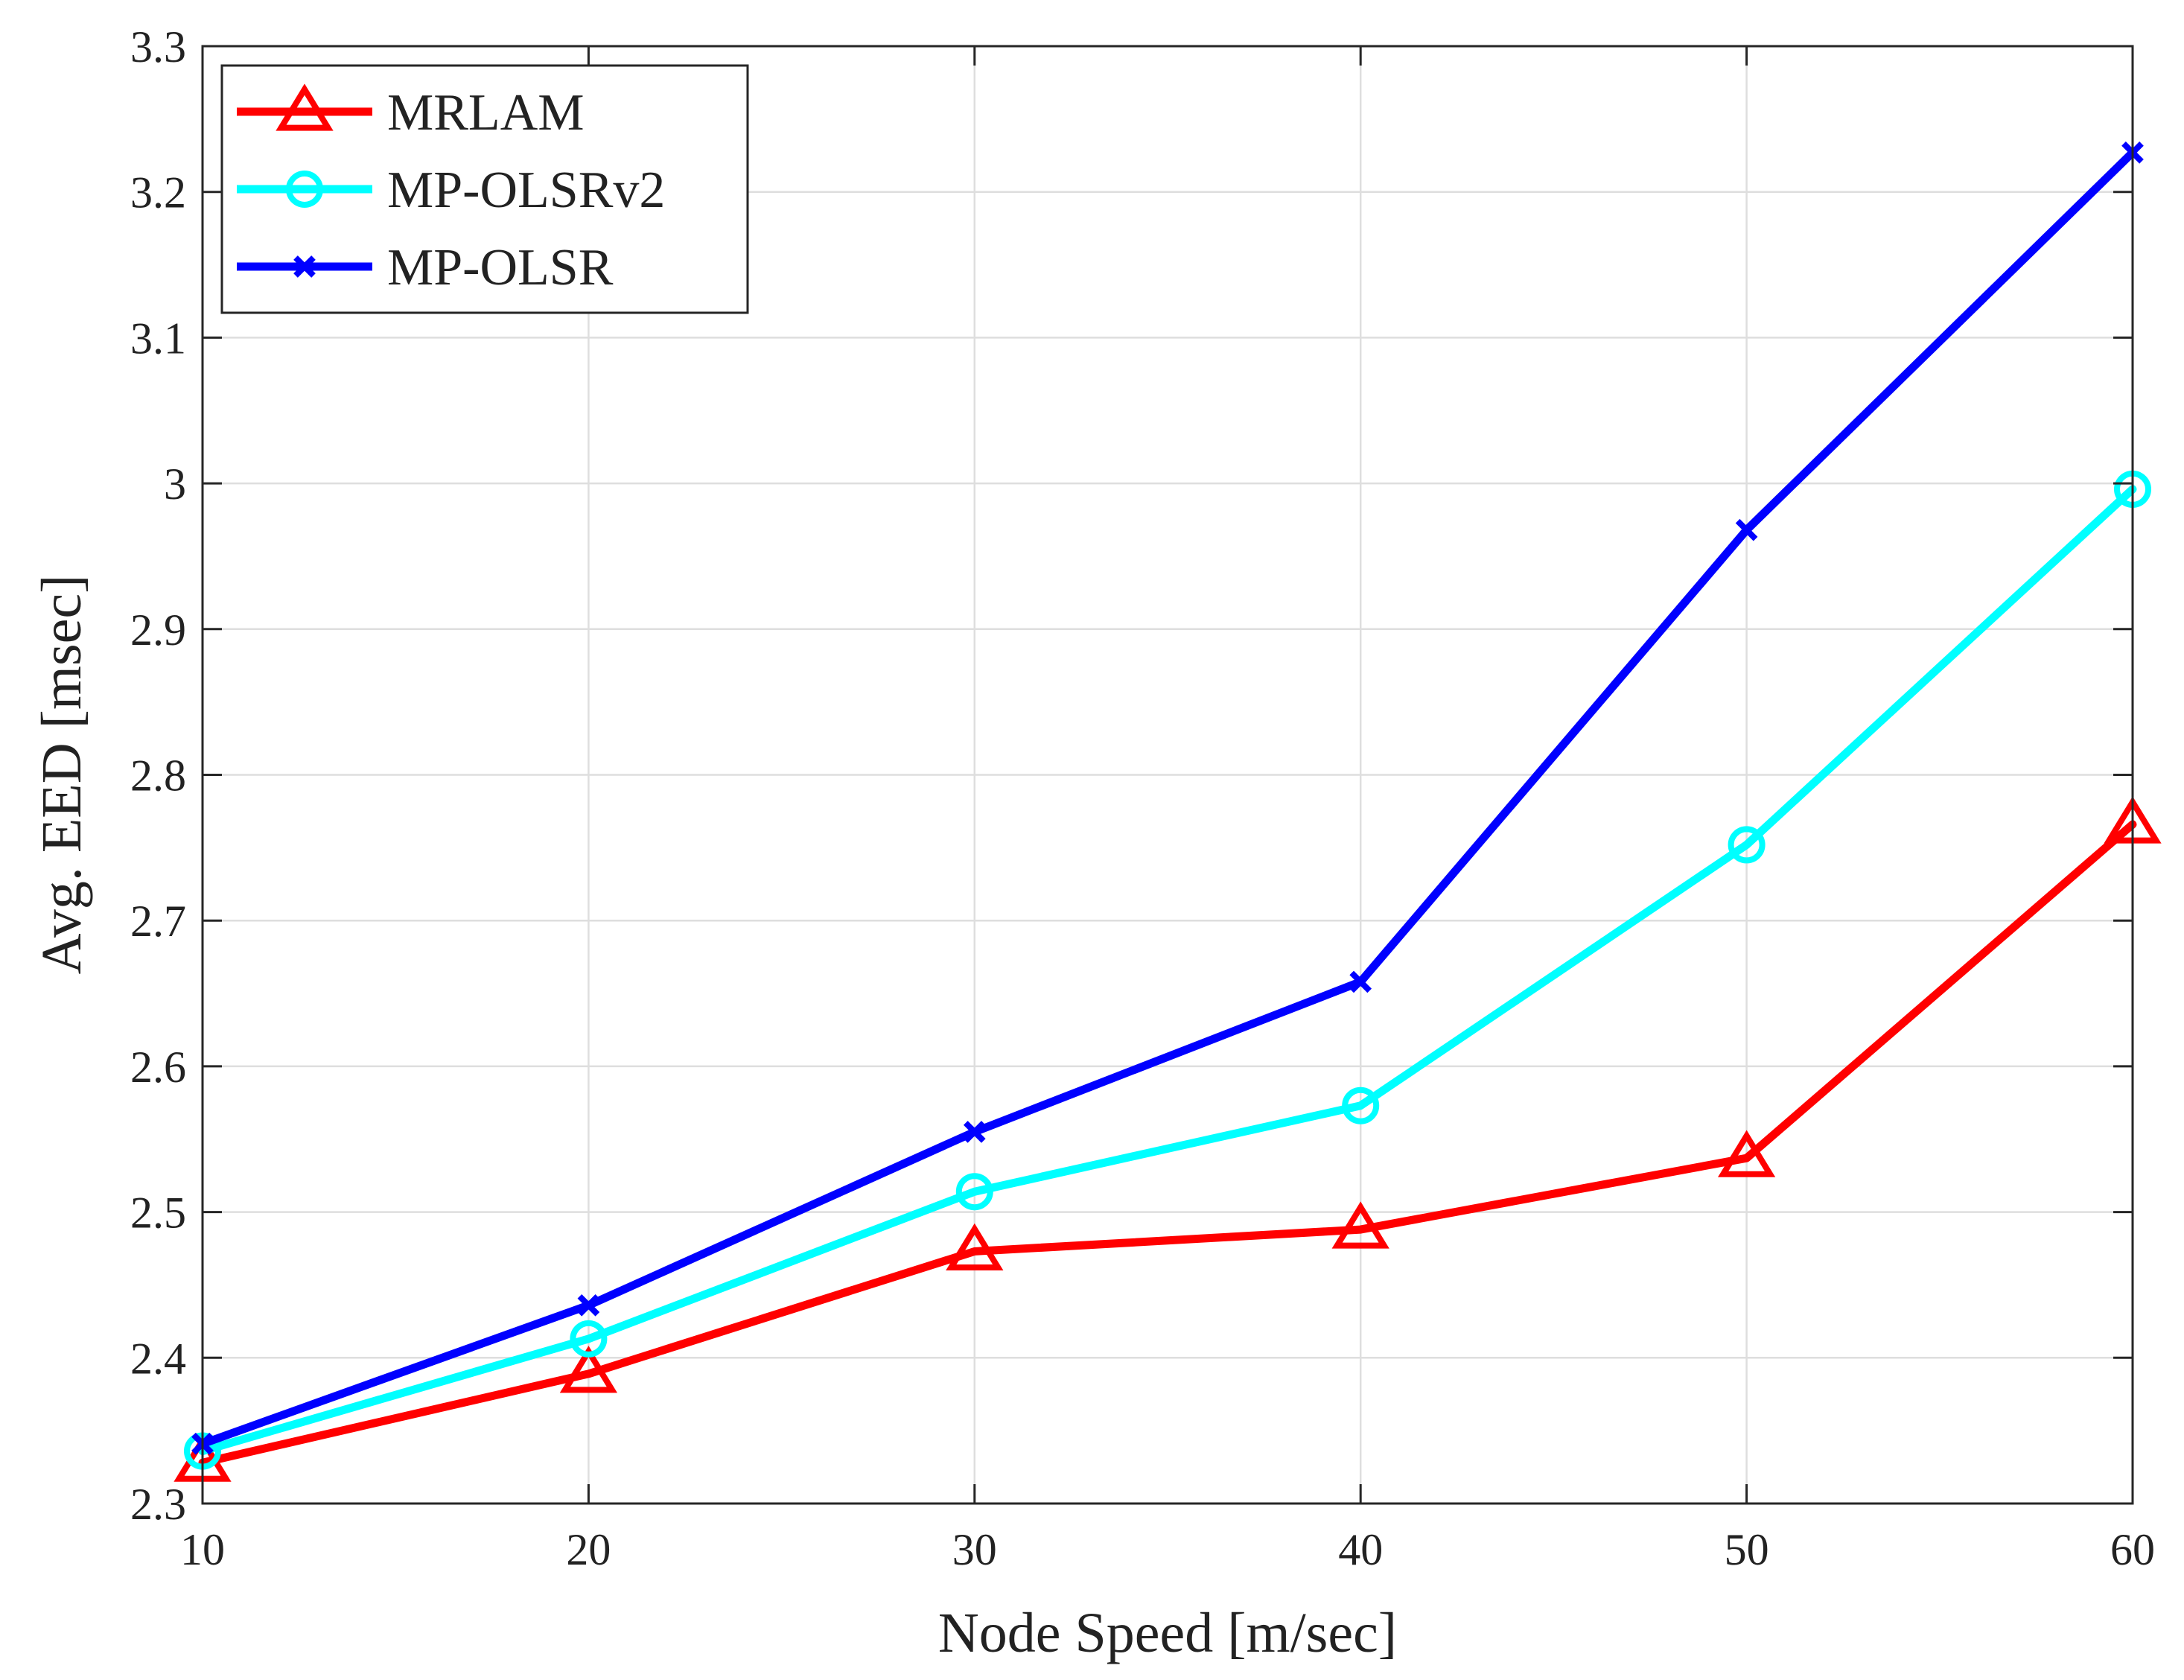 The width and height of the screenshot is (2184, 1680). I want to click on legend-label: MP-OLSR, so click(500, 267).